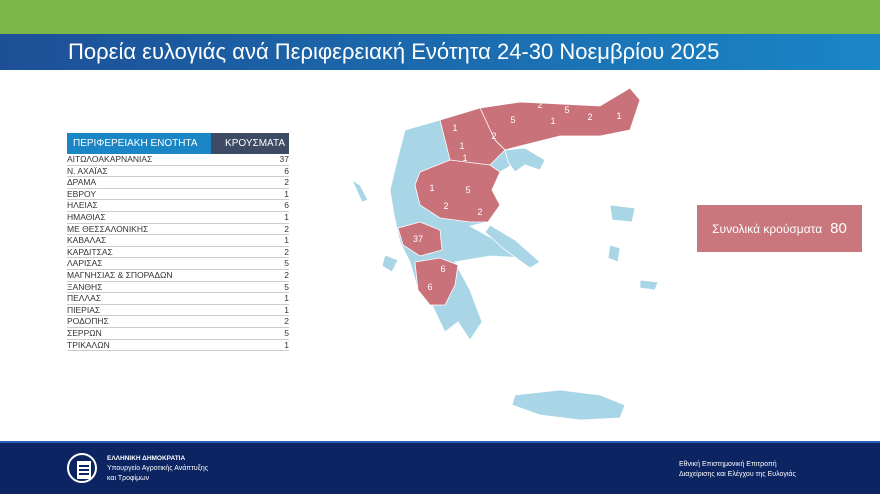  What do you see at coordinates (85, 286) in the screenshot?
I see `region-name: ΞΑΝΘΗΣ` at bounding box center [85, 286].